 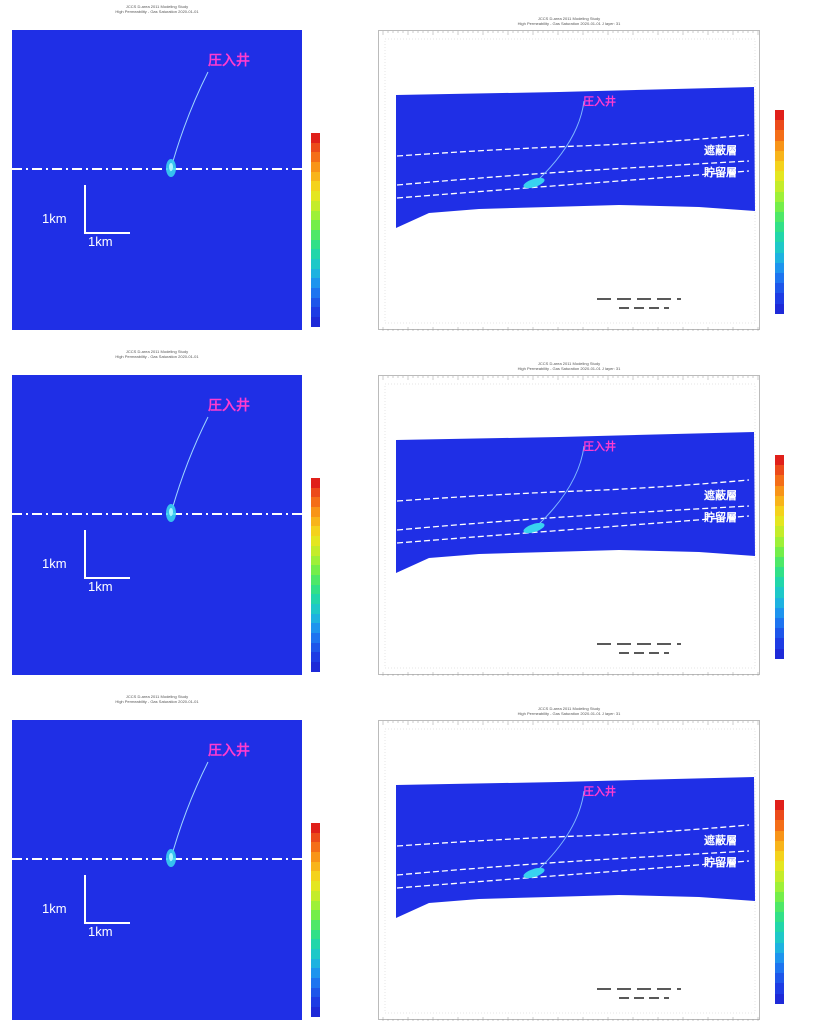 What do you see at coordinates (100, 586) in the screenshot?
I see `scale-label-horizontal: 1km` at bounding box center [100, 586].